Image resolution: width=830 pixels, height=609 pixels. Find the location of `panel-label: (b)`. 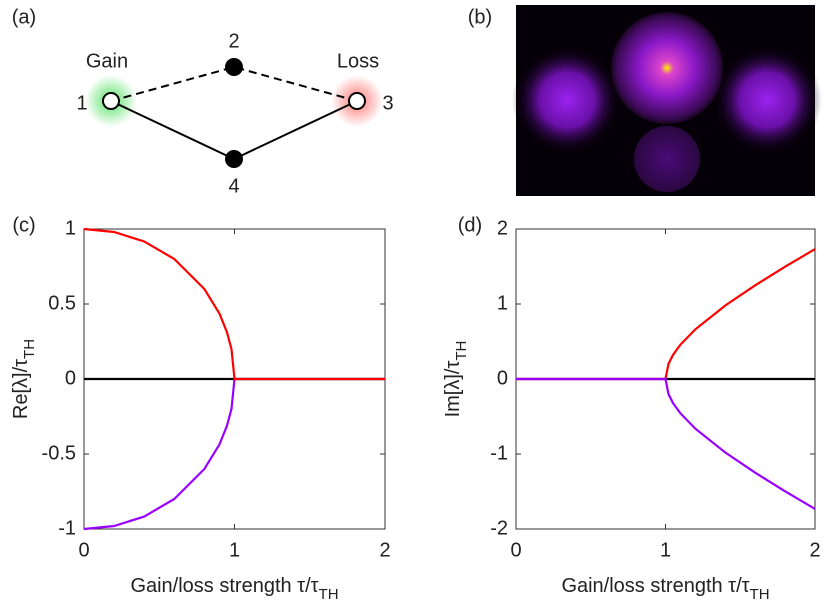

panel-label: (b) is located at coordinates (480, 17).